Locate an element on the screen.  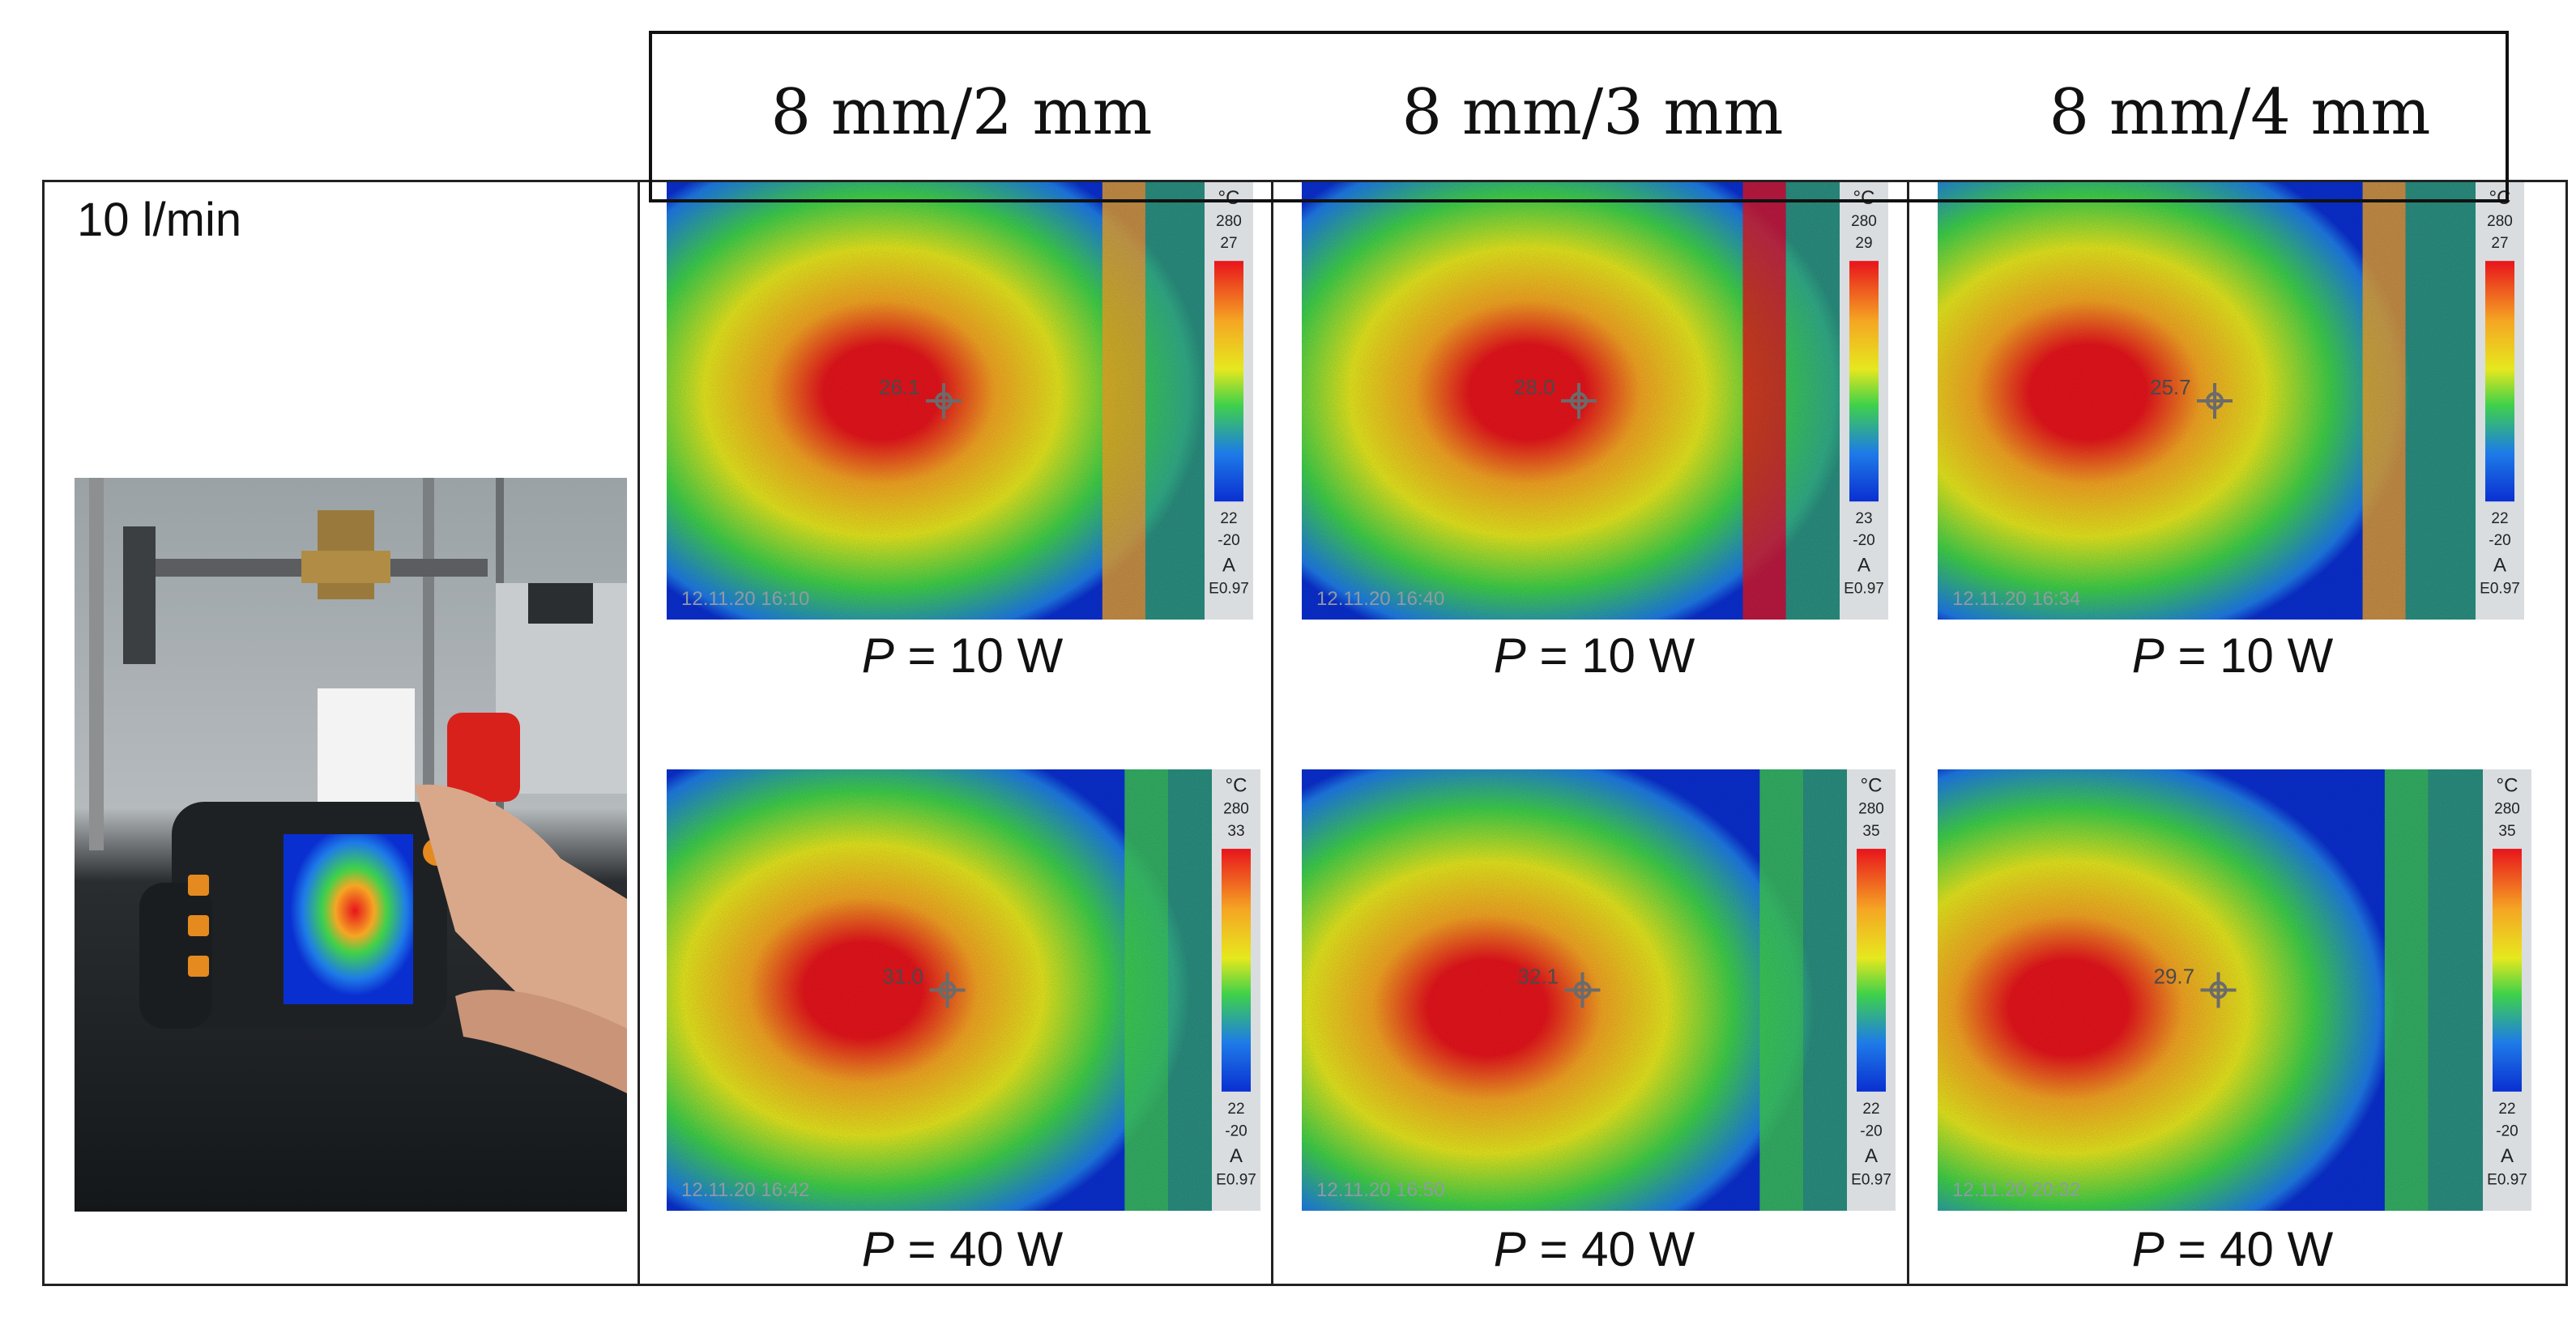
spot-temperature: 31.0 is located at coordinates (904, 977).